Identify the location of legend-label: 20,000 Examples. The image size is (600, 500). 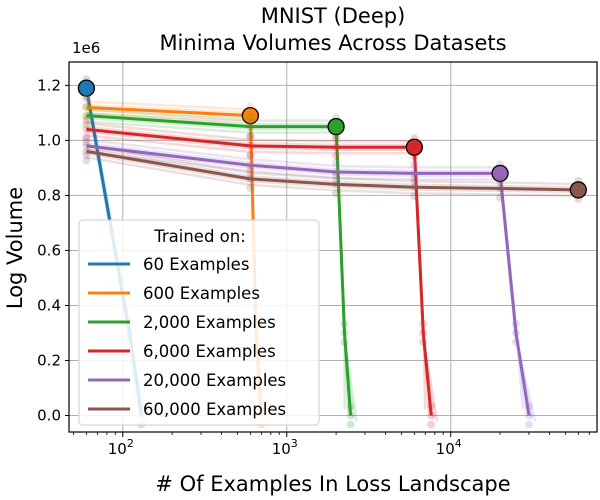
(214, 380).